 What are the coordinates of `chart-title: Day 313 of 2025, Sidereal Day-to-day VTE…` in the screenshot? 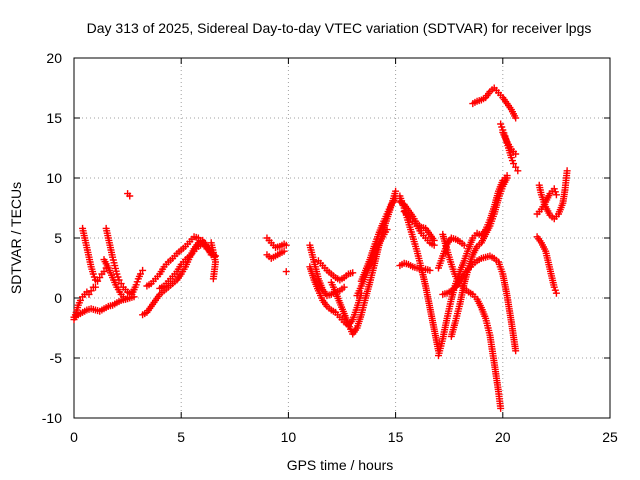 It's located at (339, 28).